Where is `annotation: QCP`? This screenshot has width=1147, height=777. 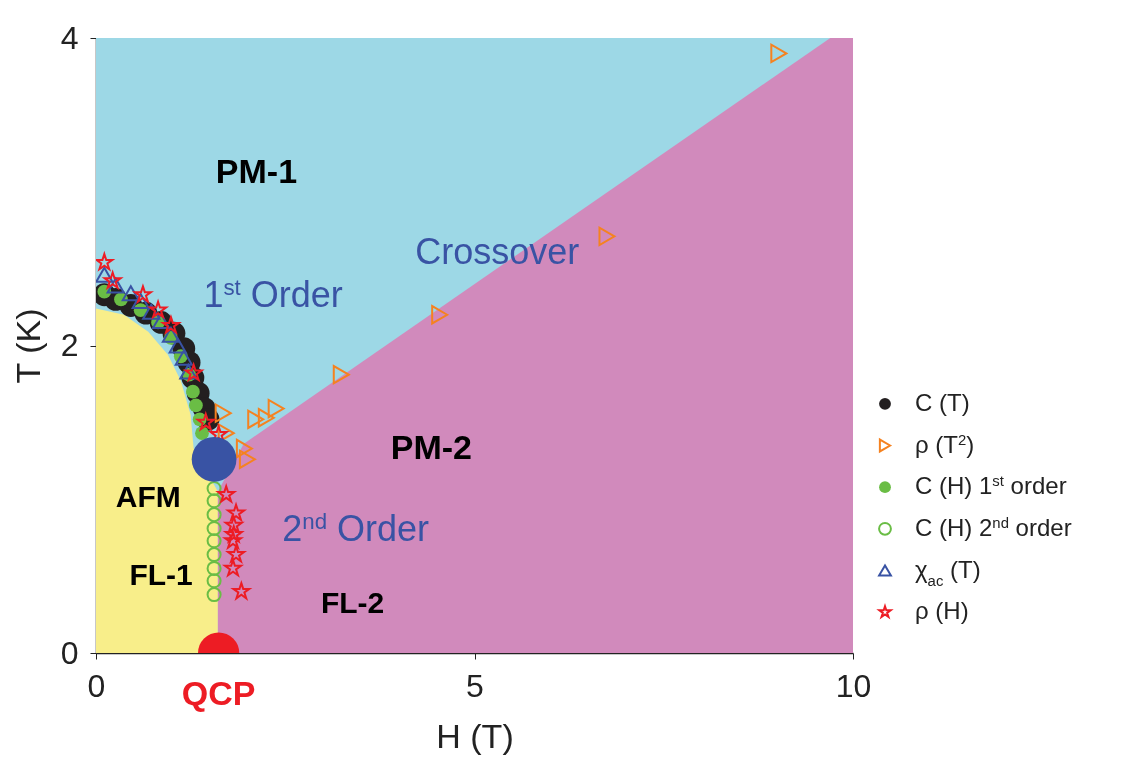 annotation: QCP is located at coordinates (218, 693).